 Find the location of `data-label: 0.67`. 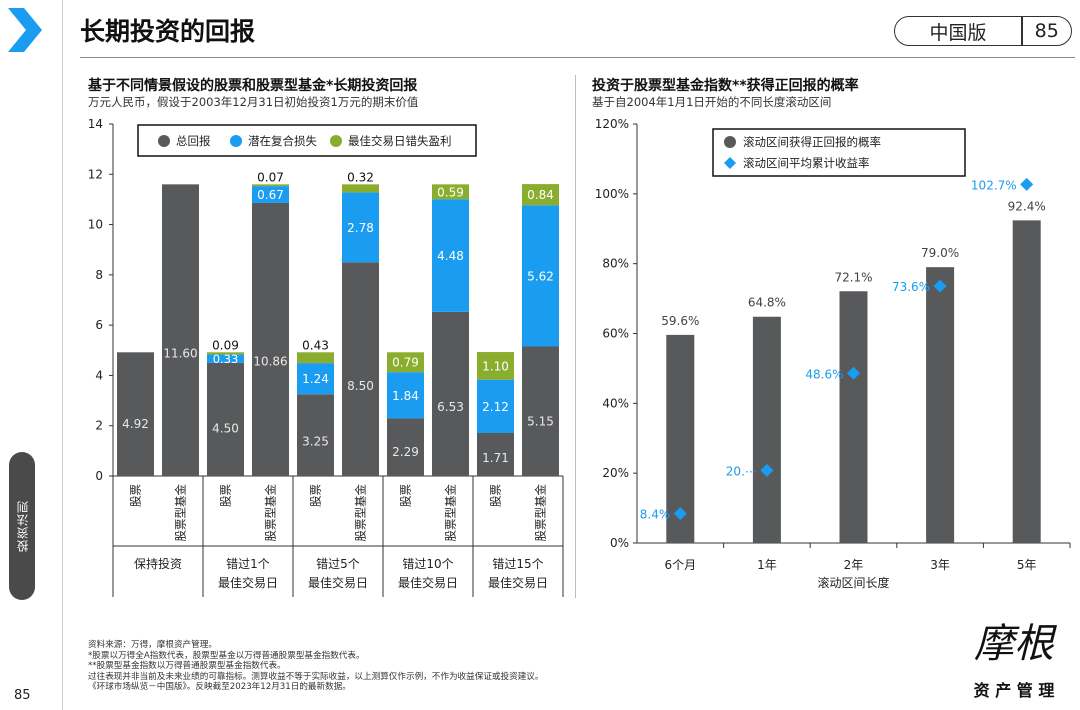

data-label: 0.67 is located at coordinates (270, 195).